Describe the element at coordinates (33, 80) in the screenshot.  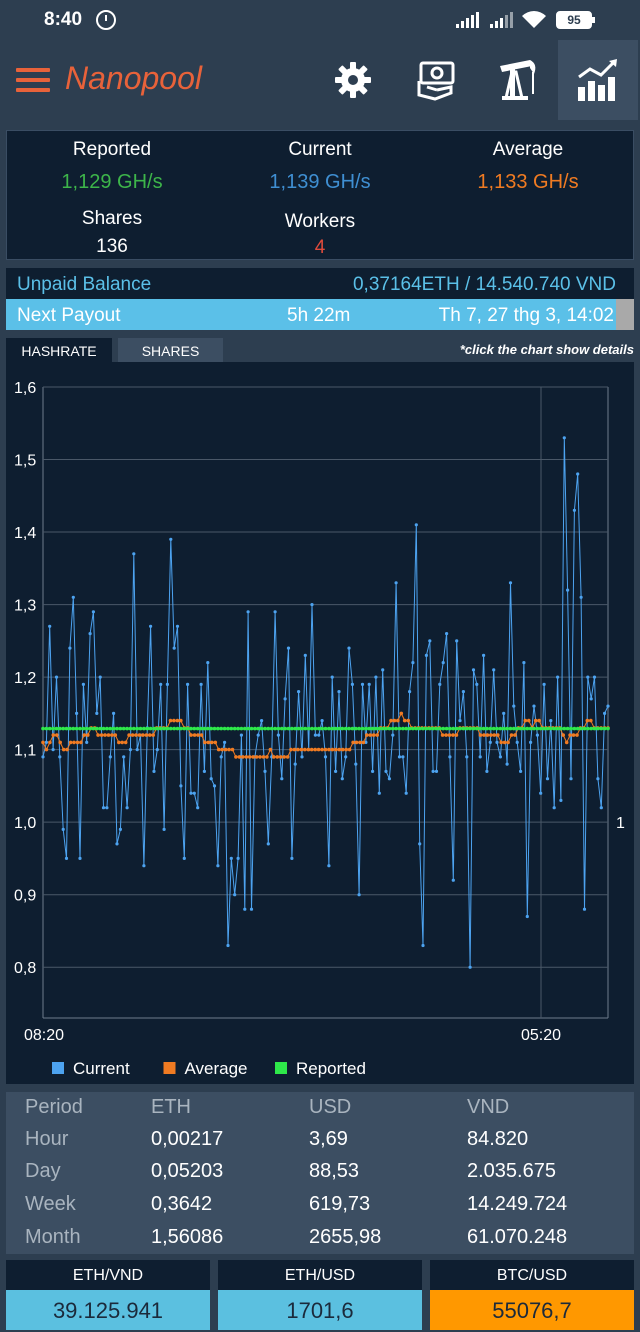
I see `menu-icon` at that location.